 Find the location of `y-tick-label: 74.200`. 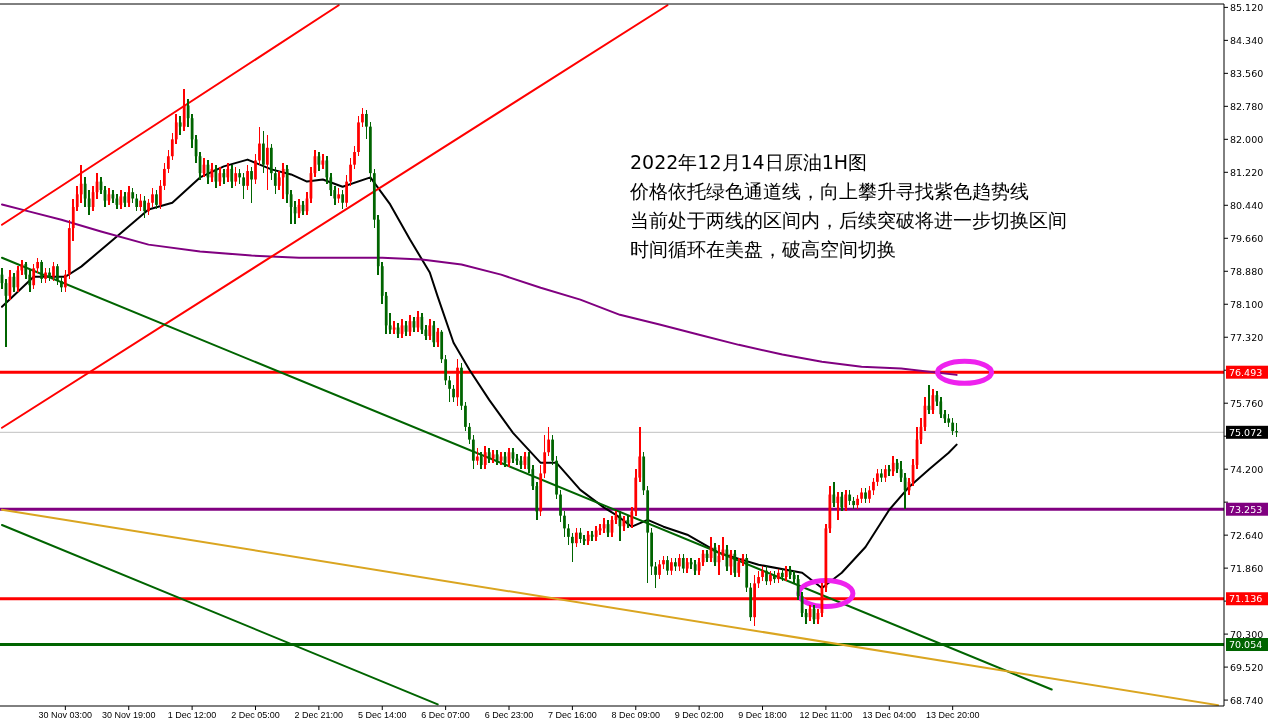

y-tick-label: 74.200 is located at coordinates (1247, 469).